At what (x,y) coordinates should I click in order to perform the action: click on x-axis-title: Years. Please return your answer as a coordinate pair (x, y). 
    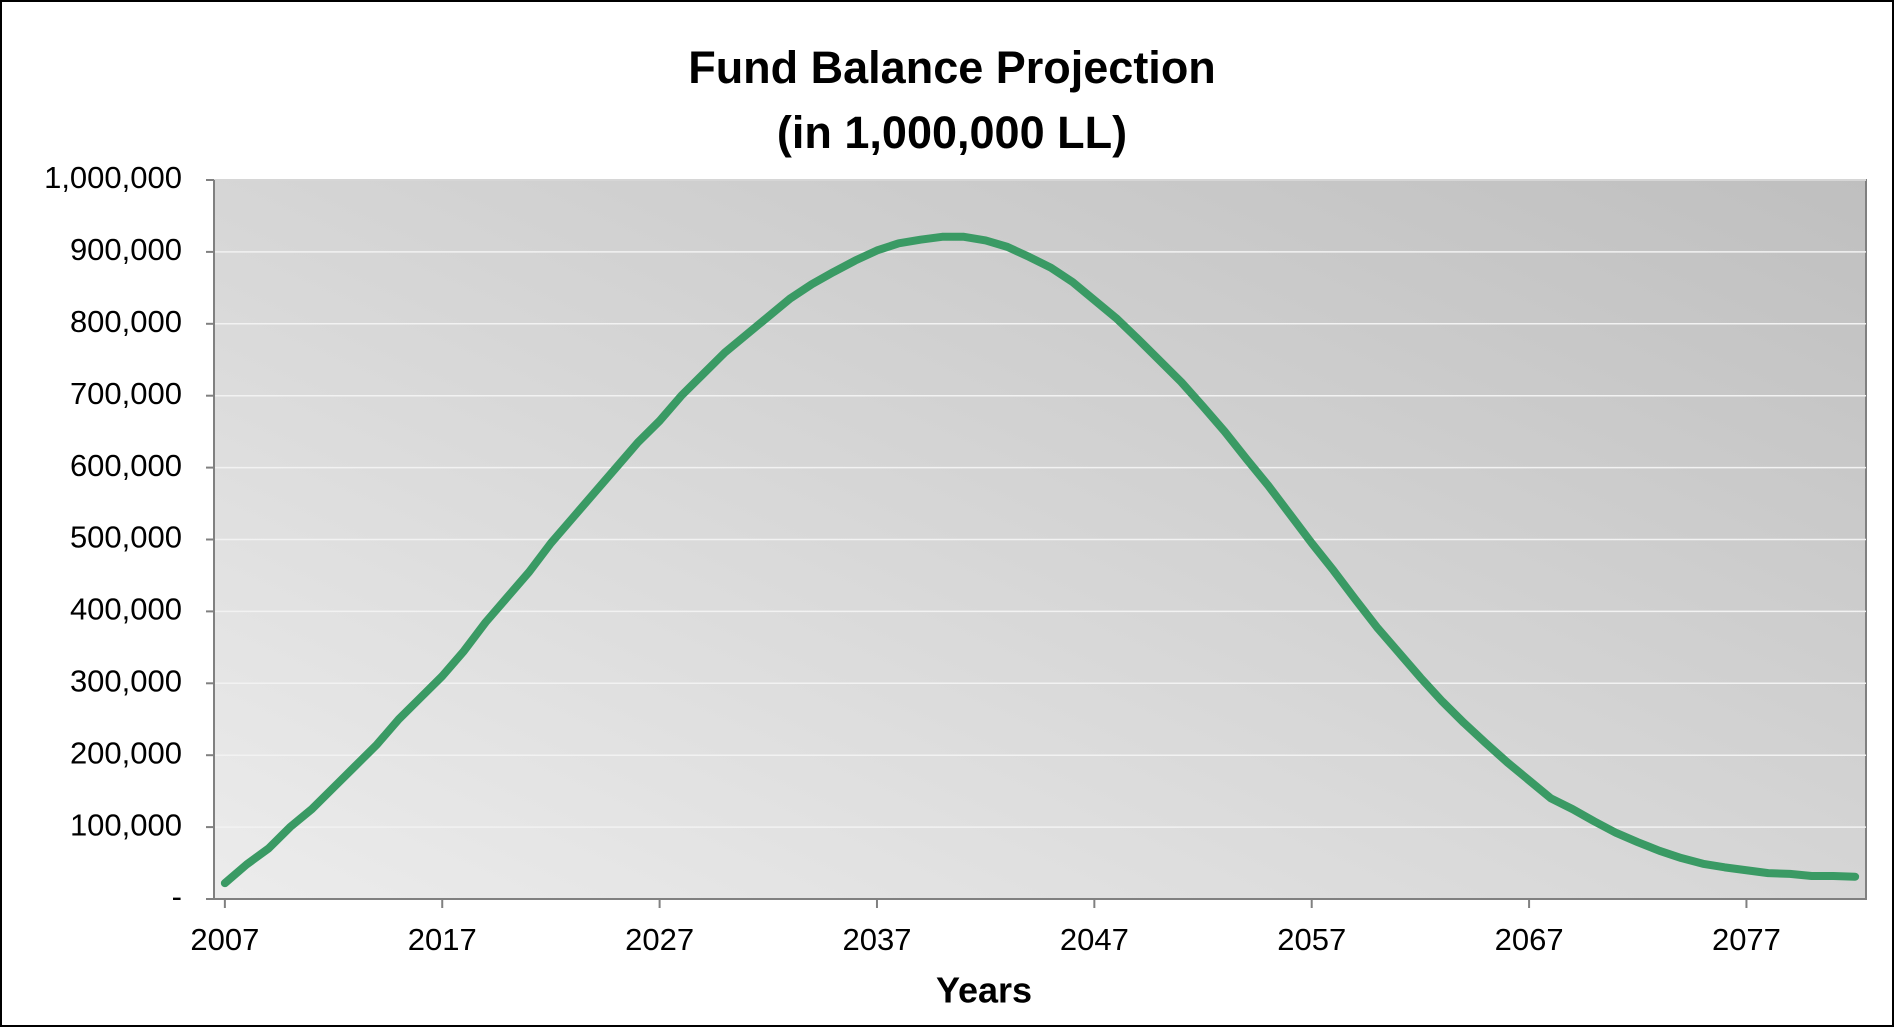
    Looking at the image, I should click on (984, 990).